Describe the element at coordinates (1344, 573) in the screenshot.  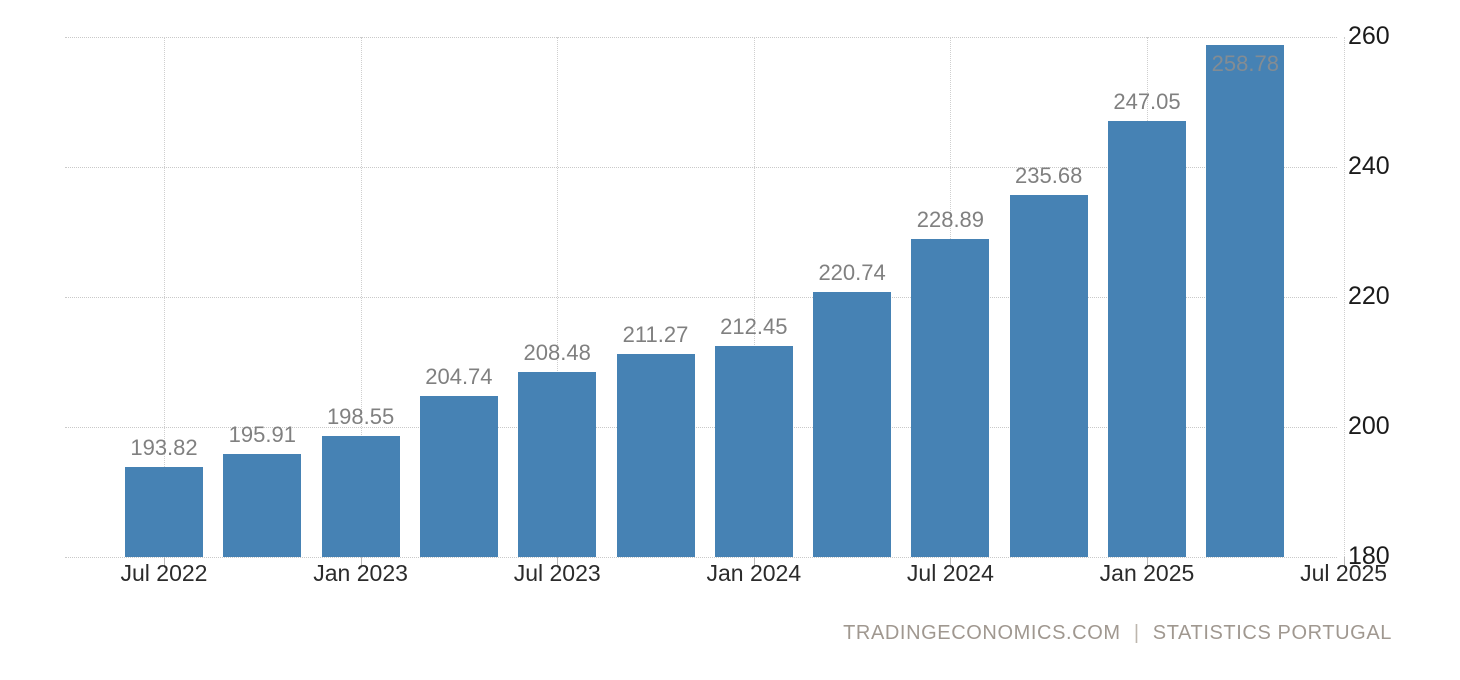
I see `x-axis-label: Jul 2025` at that location.